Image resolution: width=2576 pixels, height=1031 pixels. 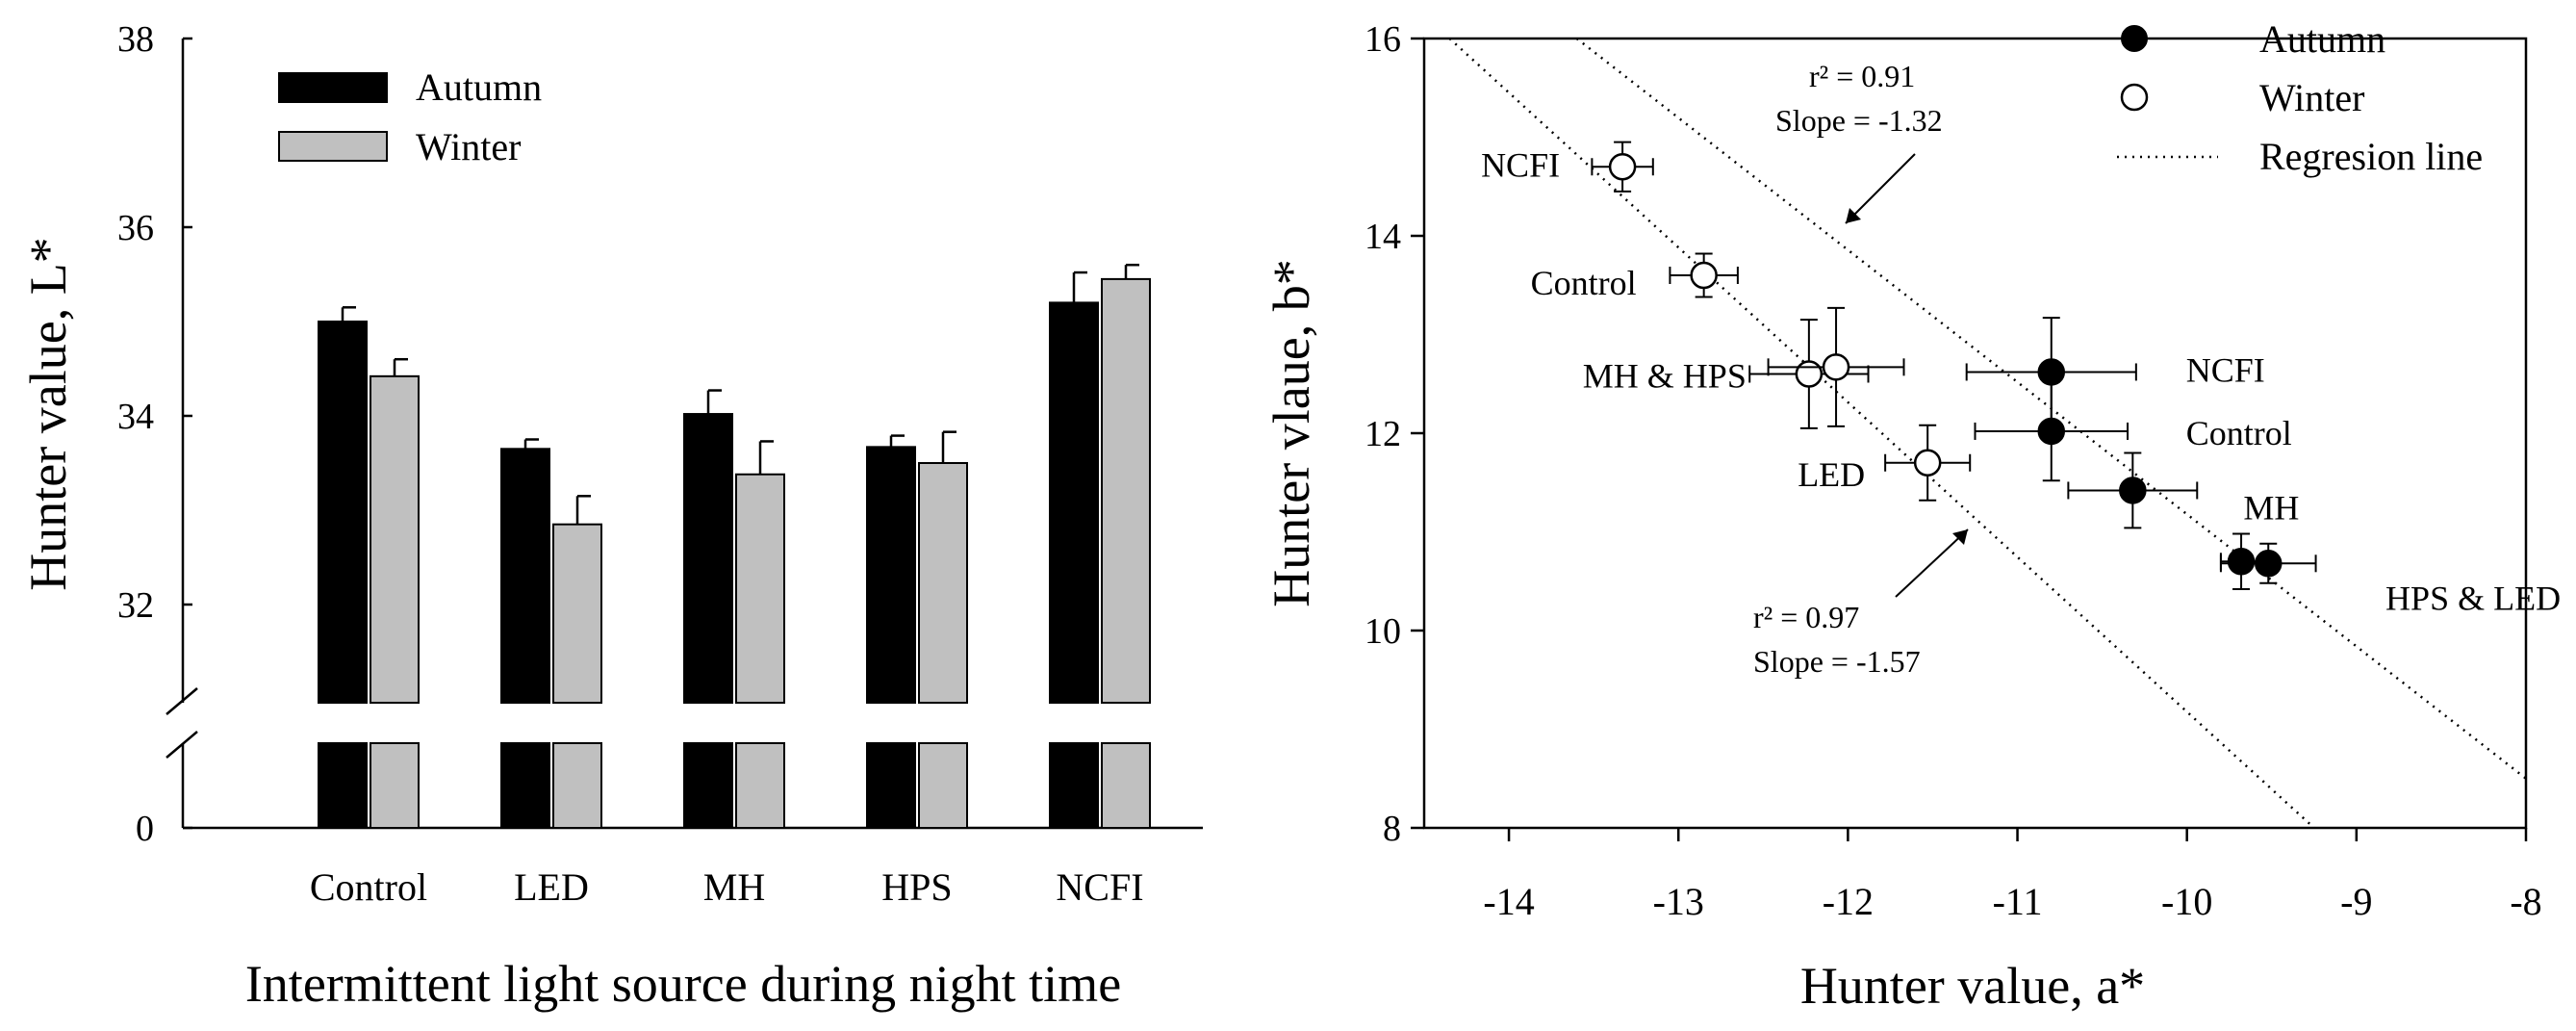 I want to click on regression-annotation-upper: r² = 0.91 Slope = -1.32, so click(x=1859, y=142).